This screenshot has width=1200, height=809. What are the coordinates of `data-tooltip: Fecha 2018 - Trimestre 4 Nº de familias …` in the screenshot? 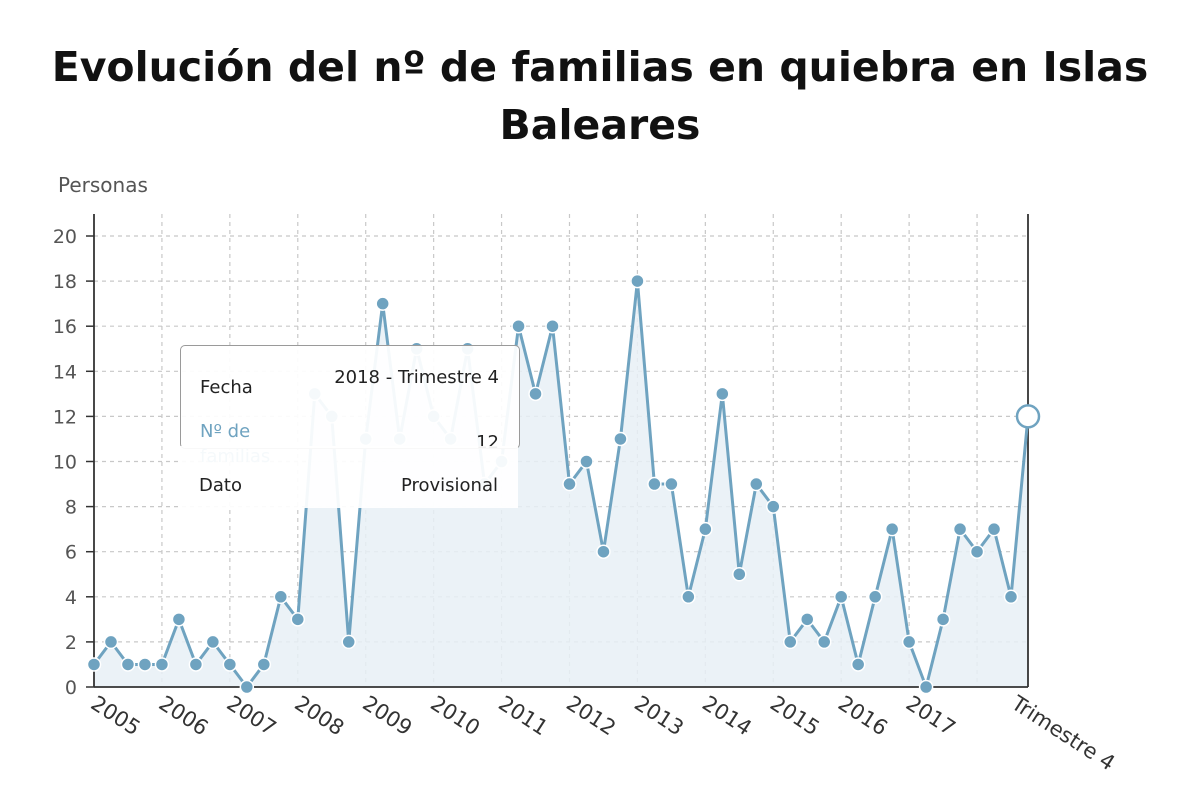 It's located at (350, 406).